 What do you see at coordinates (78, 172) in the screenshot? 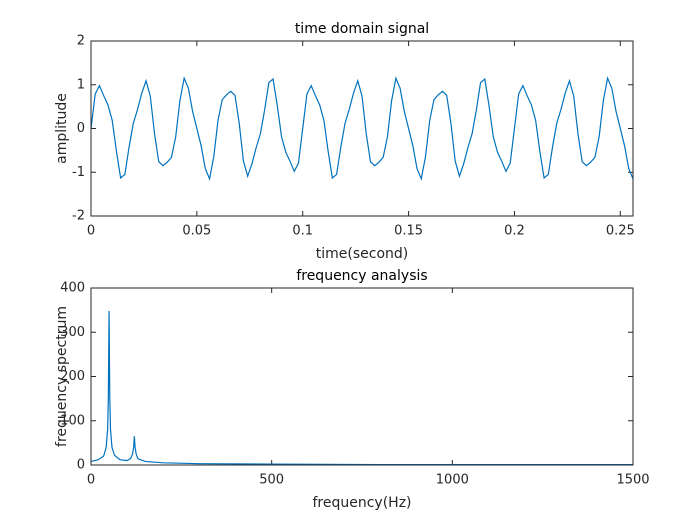
I see `y-tick-label: -1` at bounding box center [78, 172].